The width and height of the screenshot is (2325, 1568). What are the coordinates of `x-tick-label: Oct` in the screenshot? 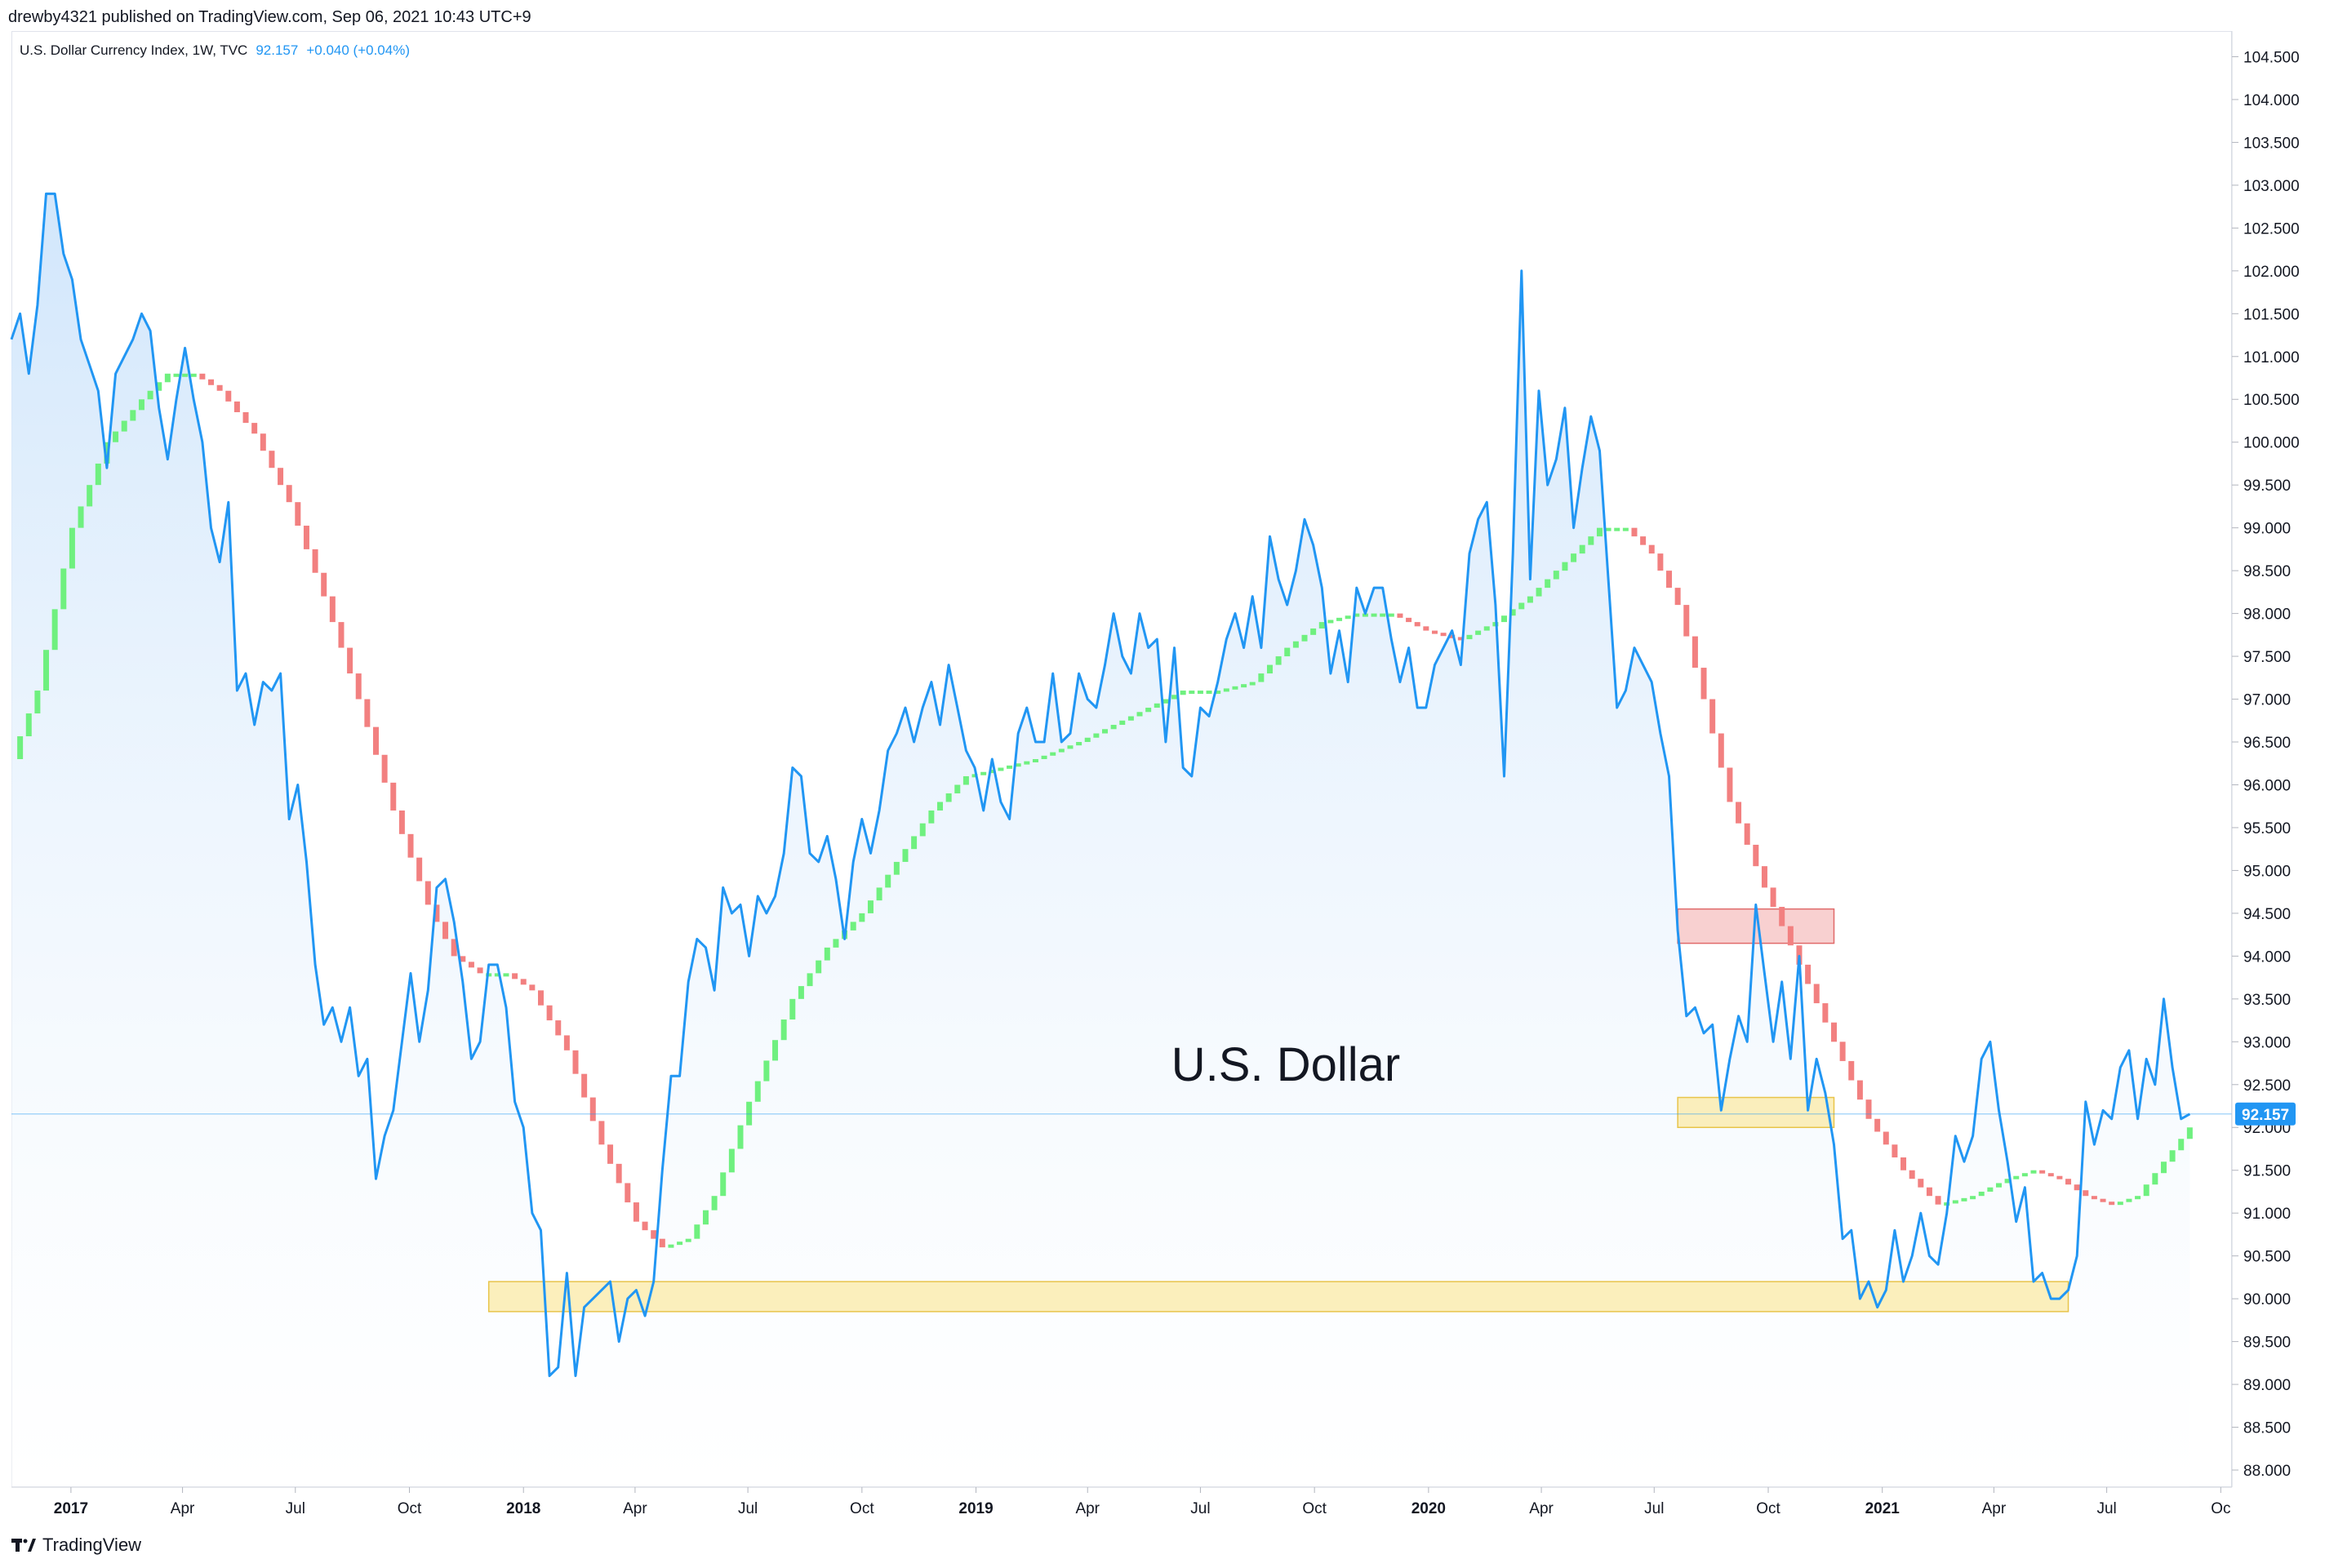 It's located at (1314, 1508).